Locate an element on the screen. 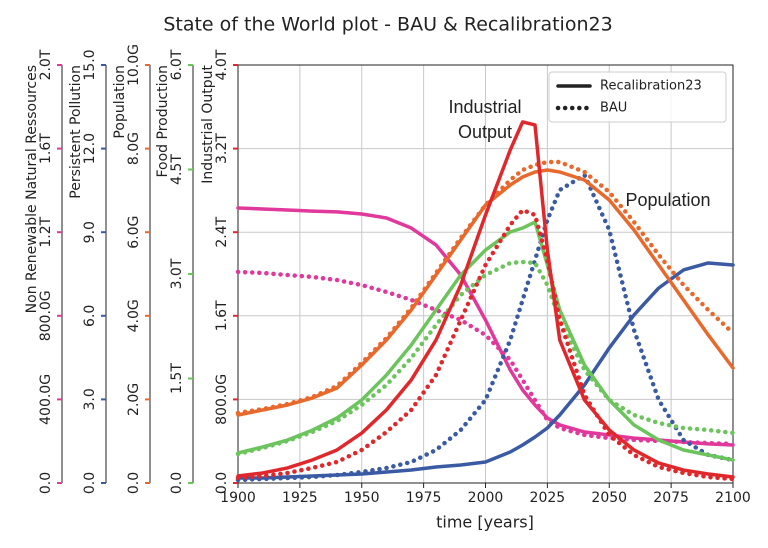 The width and height of the screenshot is (768, 548). y-tick-label: 3.0T is located at coordinates (177, 273).